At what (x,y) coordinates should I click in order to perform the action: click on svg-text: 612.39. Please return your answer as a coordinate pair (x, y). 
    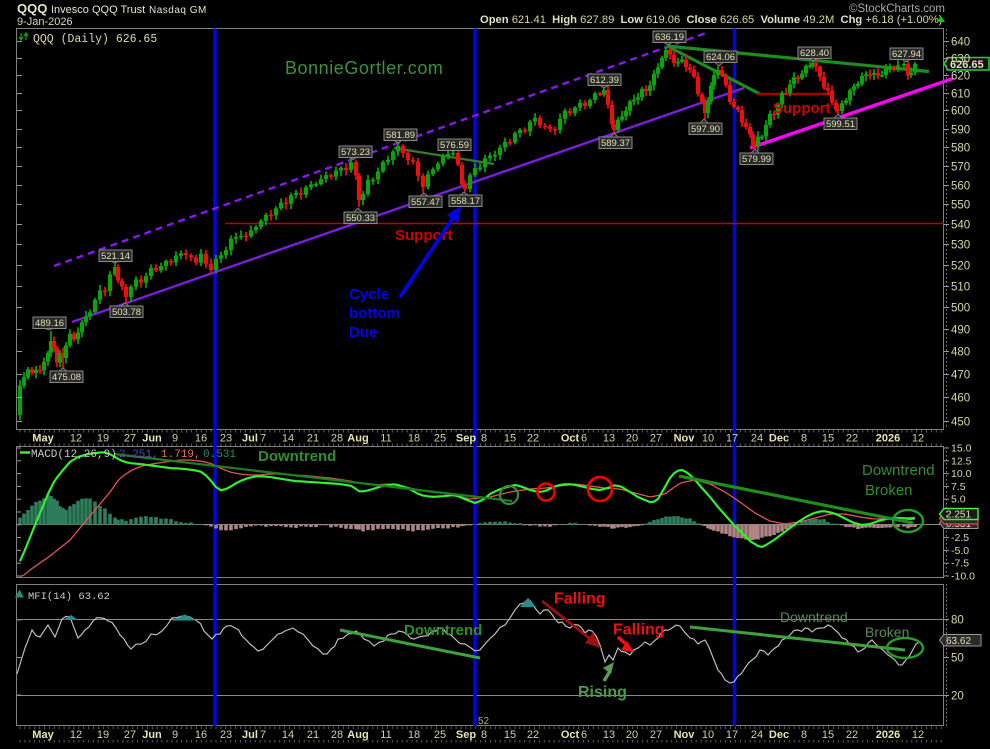
    Looking at the image, I should click on (604, 80).